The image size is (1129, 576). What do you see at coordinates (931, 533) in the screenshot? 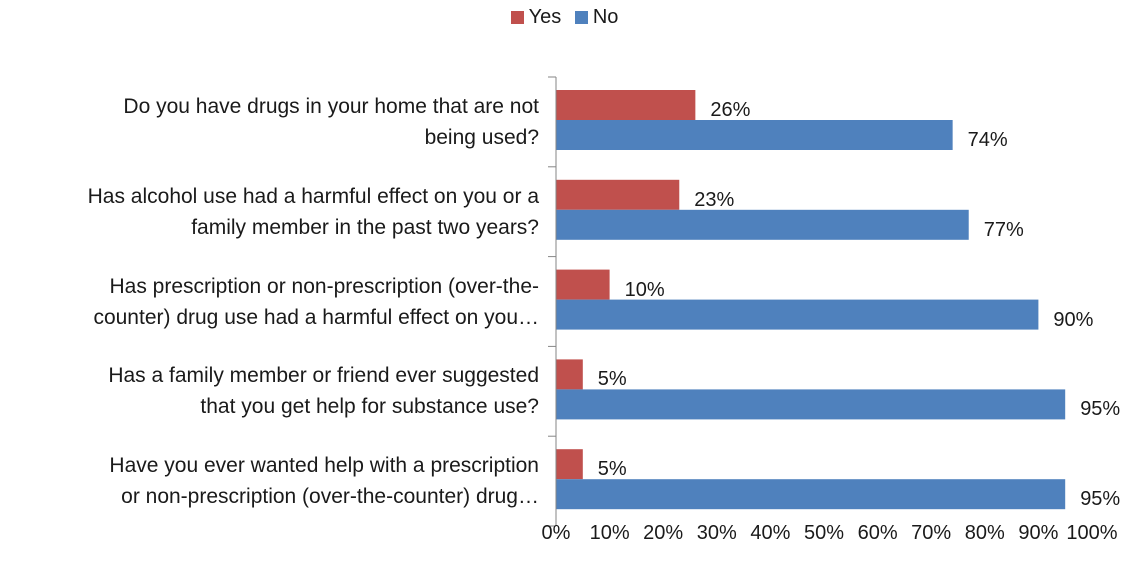
I see `x-tick-label: 70%` at bounding box center [931, 533].